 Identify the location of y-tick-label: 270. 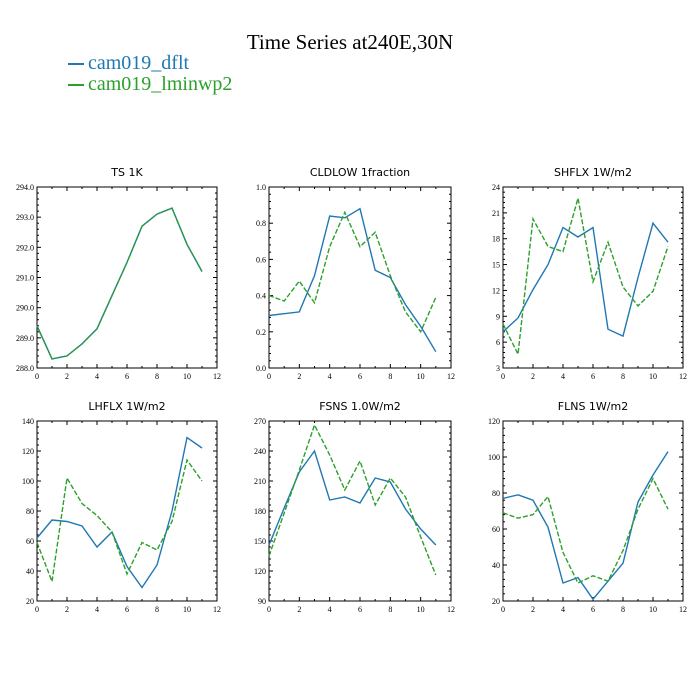
(260, 421).